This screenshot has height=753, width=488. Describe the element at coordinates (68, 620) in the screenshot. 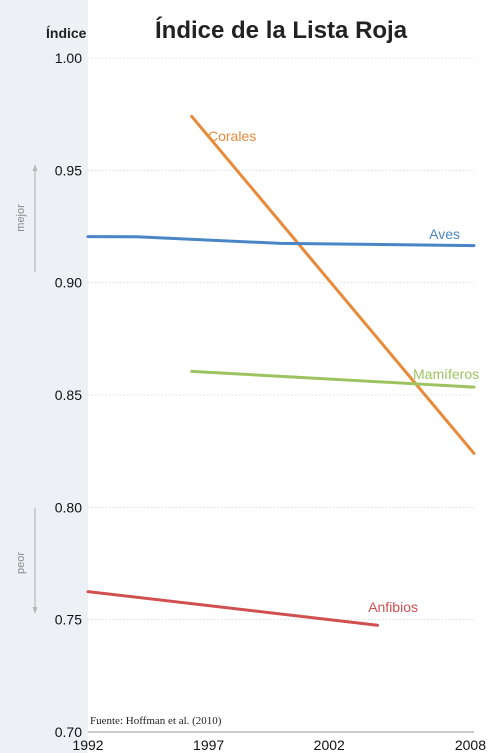

I see `y-tick-label: 0.75` at that location.